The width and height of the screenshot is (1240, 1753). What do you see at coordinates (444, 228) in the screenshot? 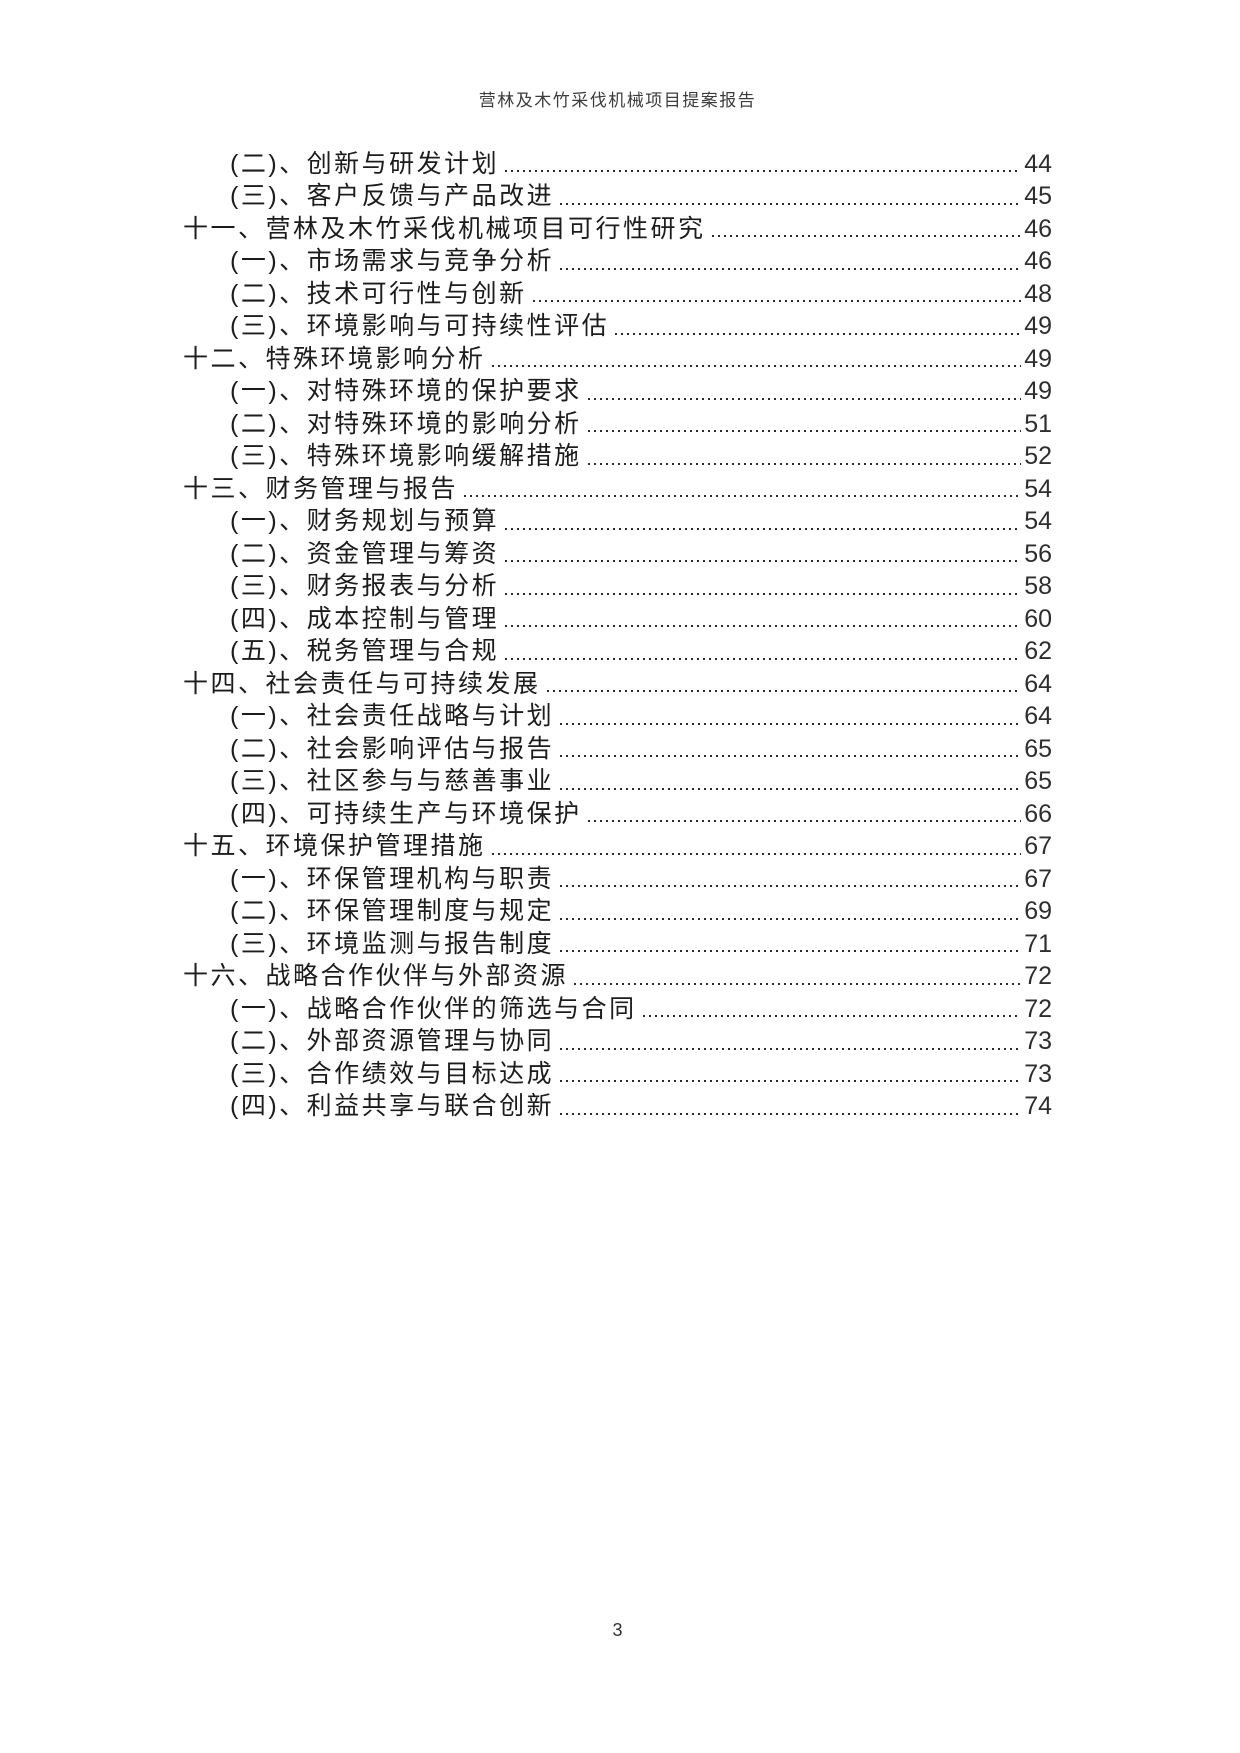
I see `toc-entry-label: 十一、营林及木竹采伐机械项目可行性研究` at bounding box center [444, 228].